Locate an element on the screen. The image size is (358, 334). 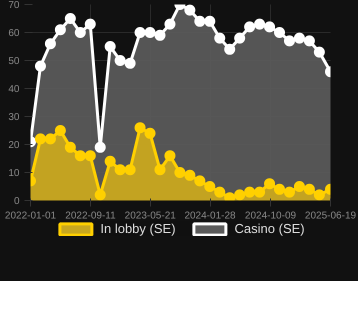
y-tick-label: 40 is located at coordinates (14, 89).